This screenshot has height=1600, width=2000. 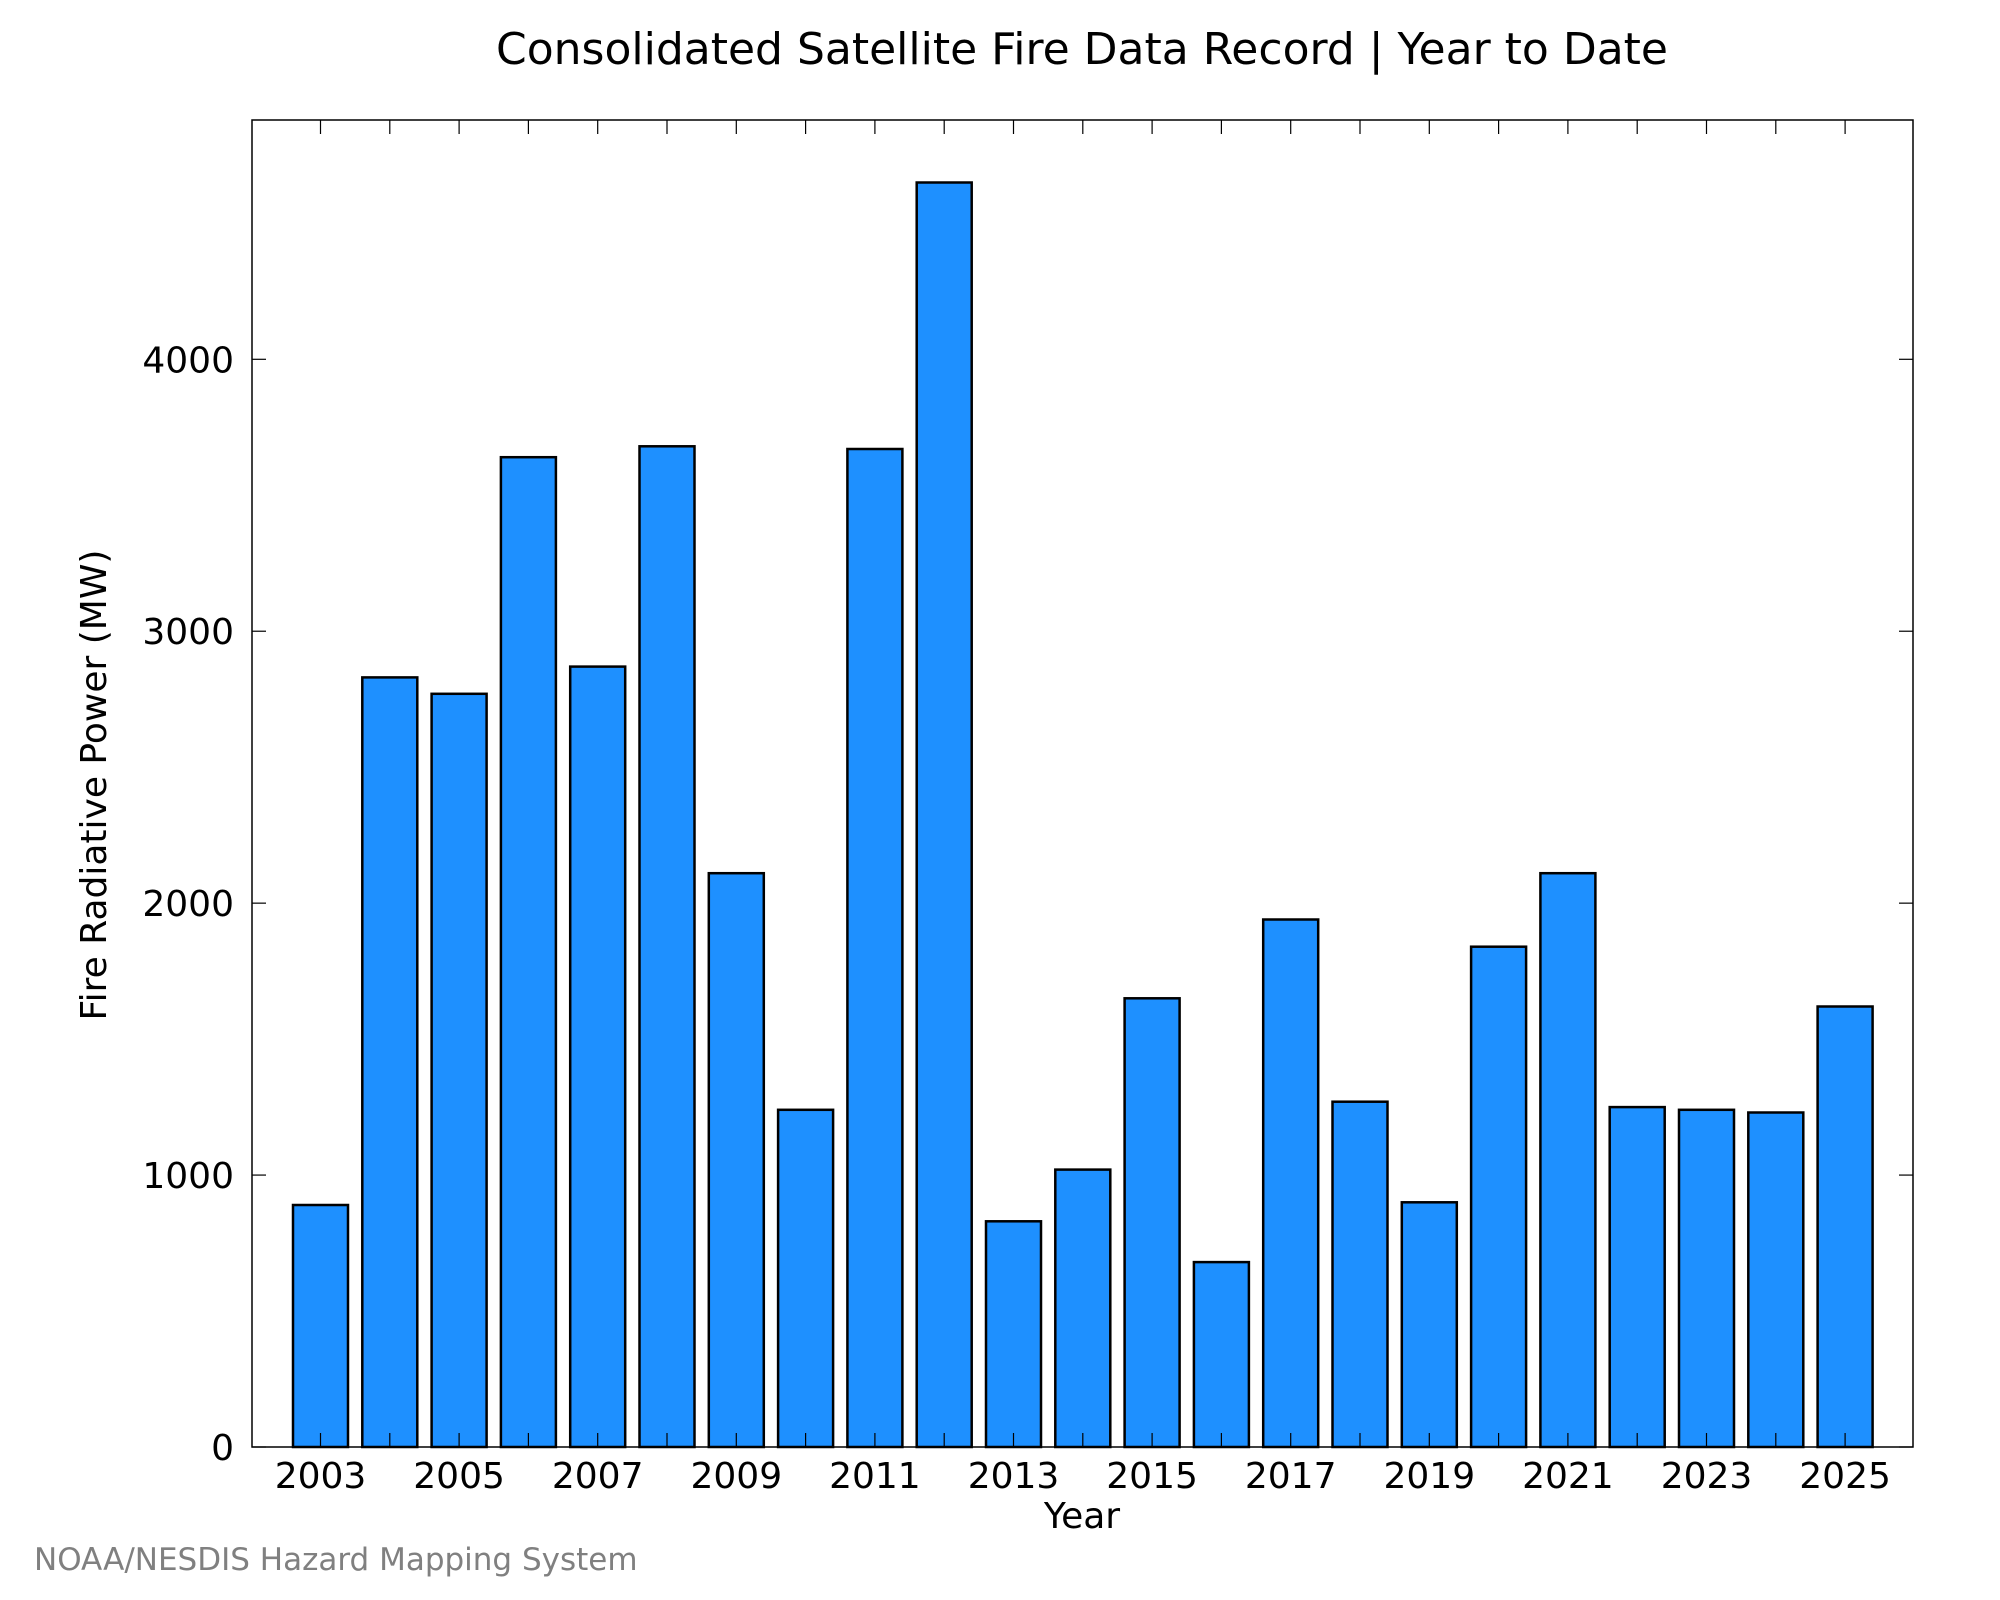 What do you see at coordinates (1637, 1277) in the screenshot?
I see `bar-2022` at bounding box center [1637, 1277].